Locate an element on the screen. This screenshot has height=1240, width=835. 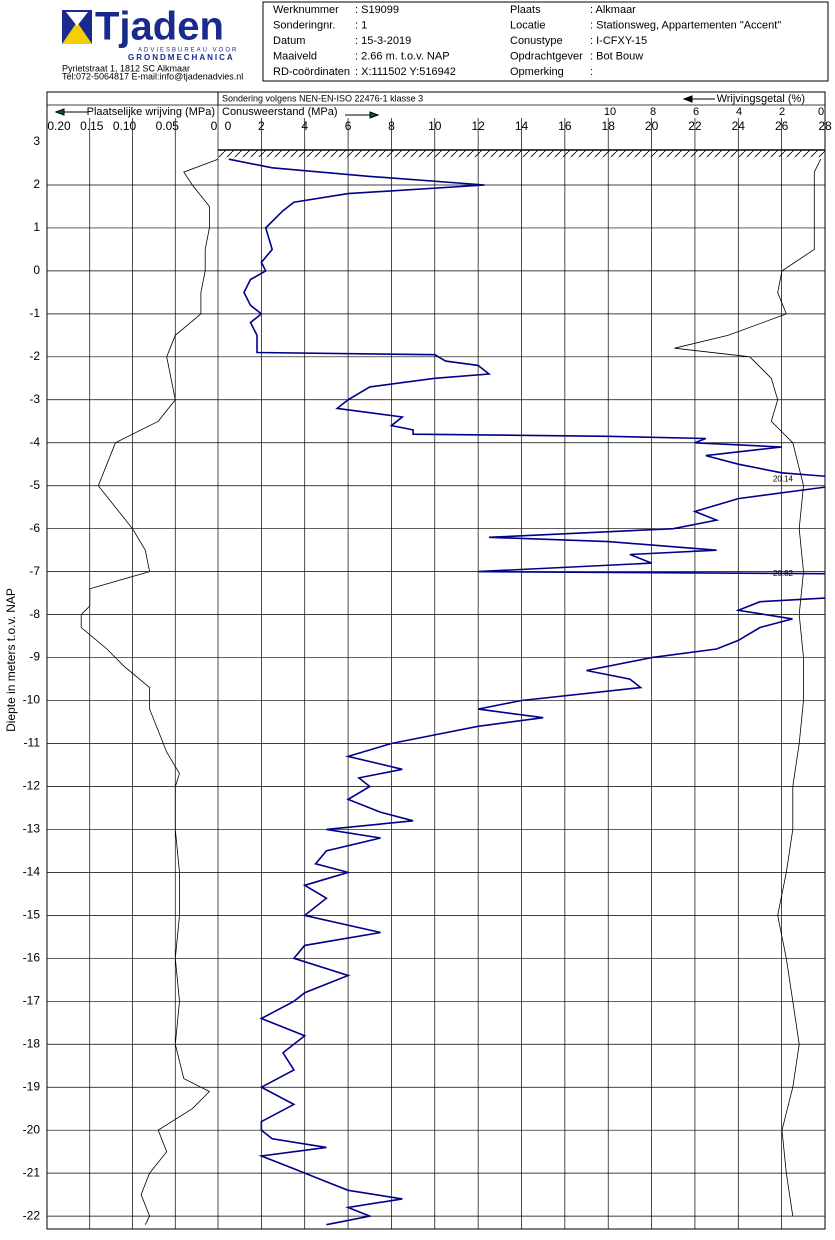
field-value: : 2.66 m. t.o.v. NAP is located at coordinates (402, 56).